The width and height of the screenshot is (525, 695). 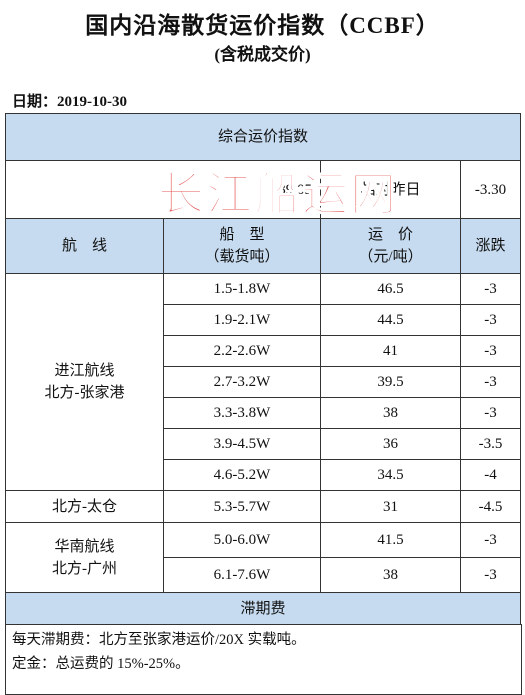 What do you see at coordinates (490, 189) in the screenshot?
I see `index-change: -3.30` at bounding box center [490, 189].